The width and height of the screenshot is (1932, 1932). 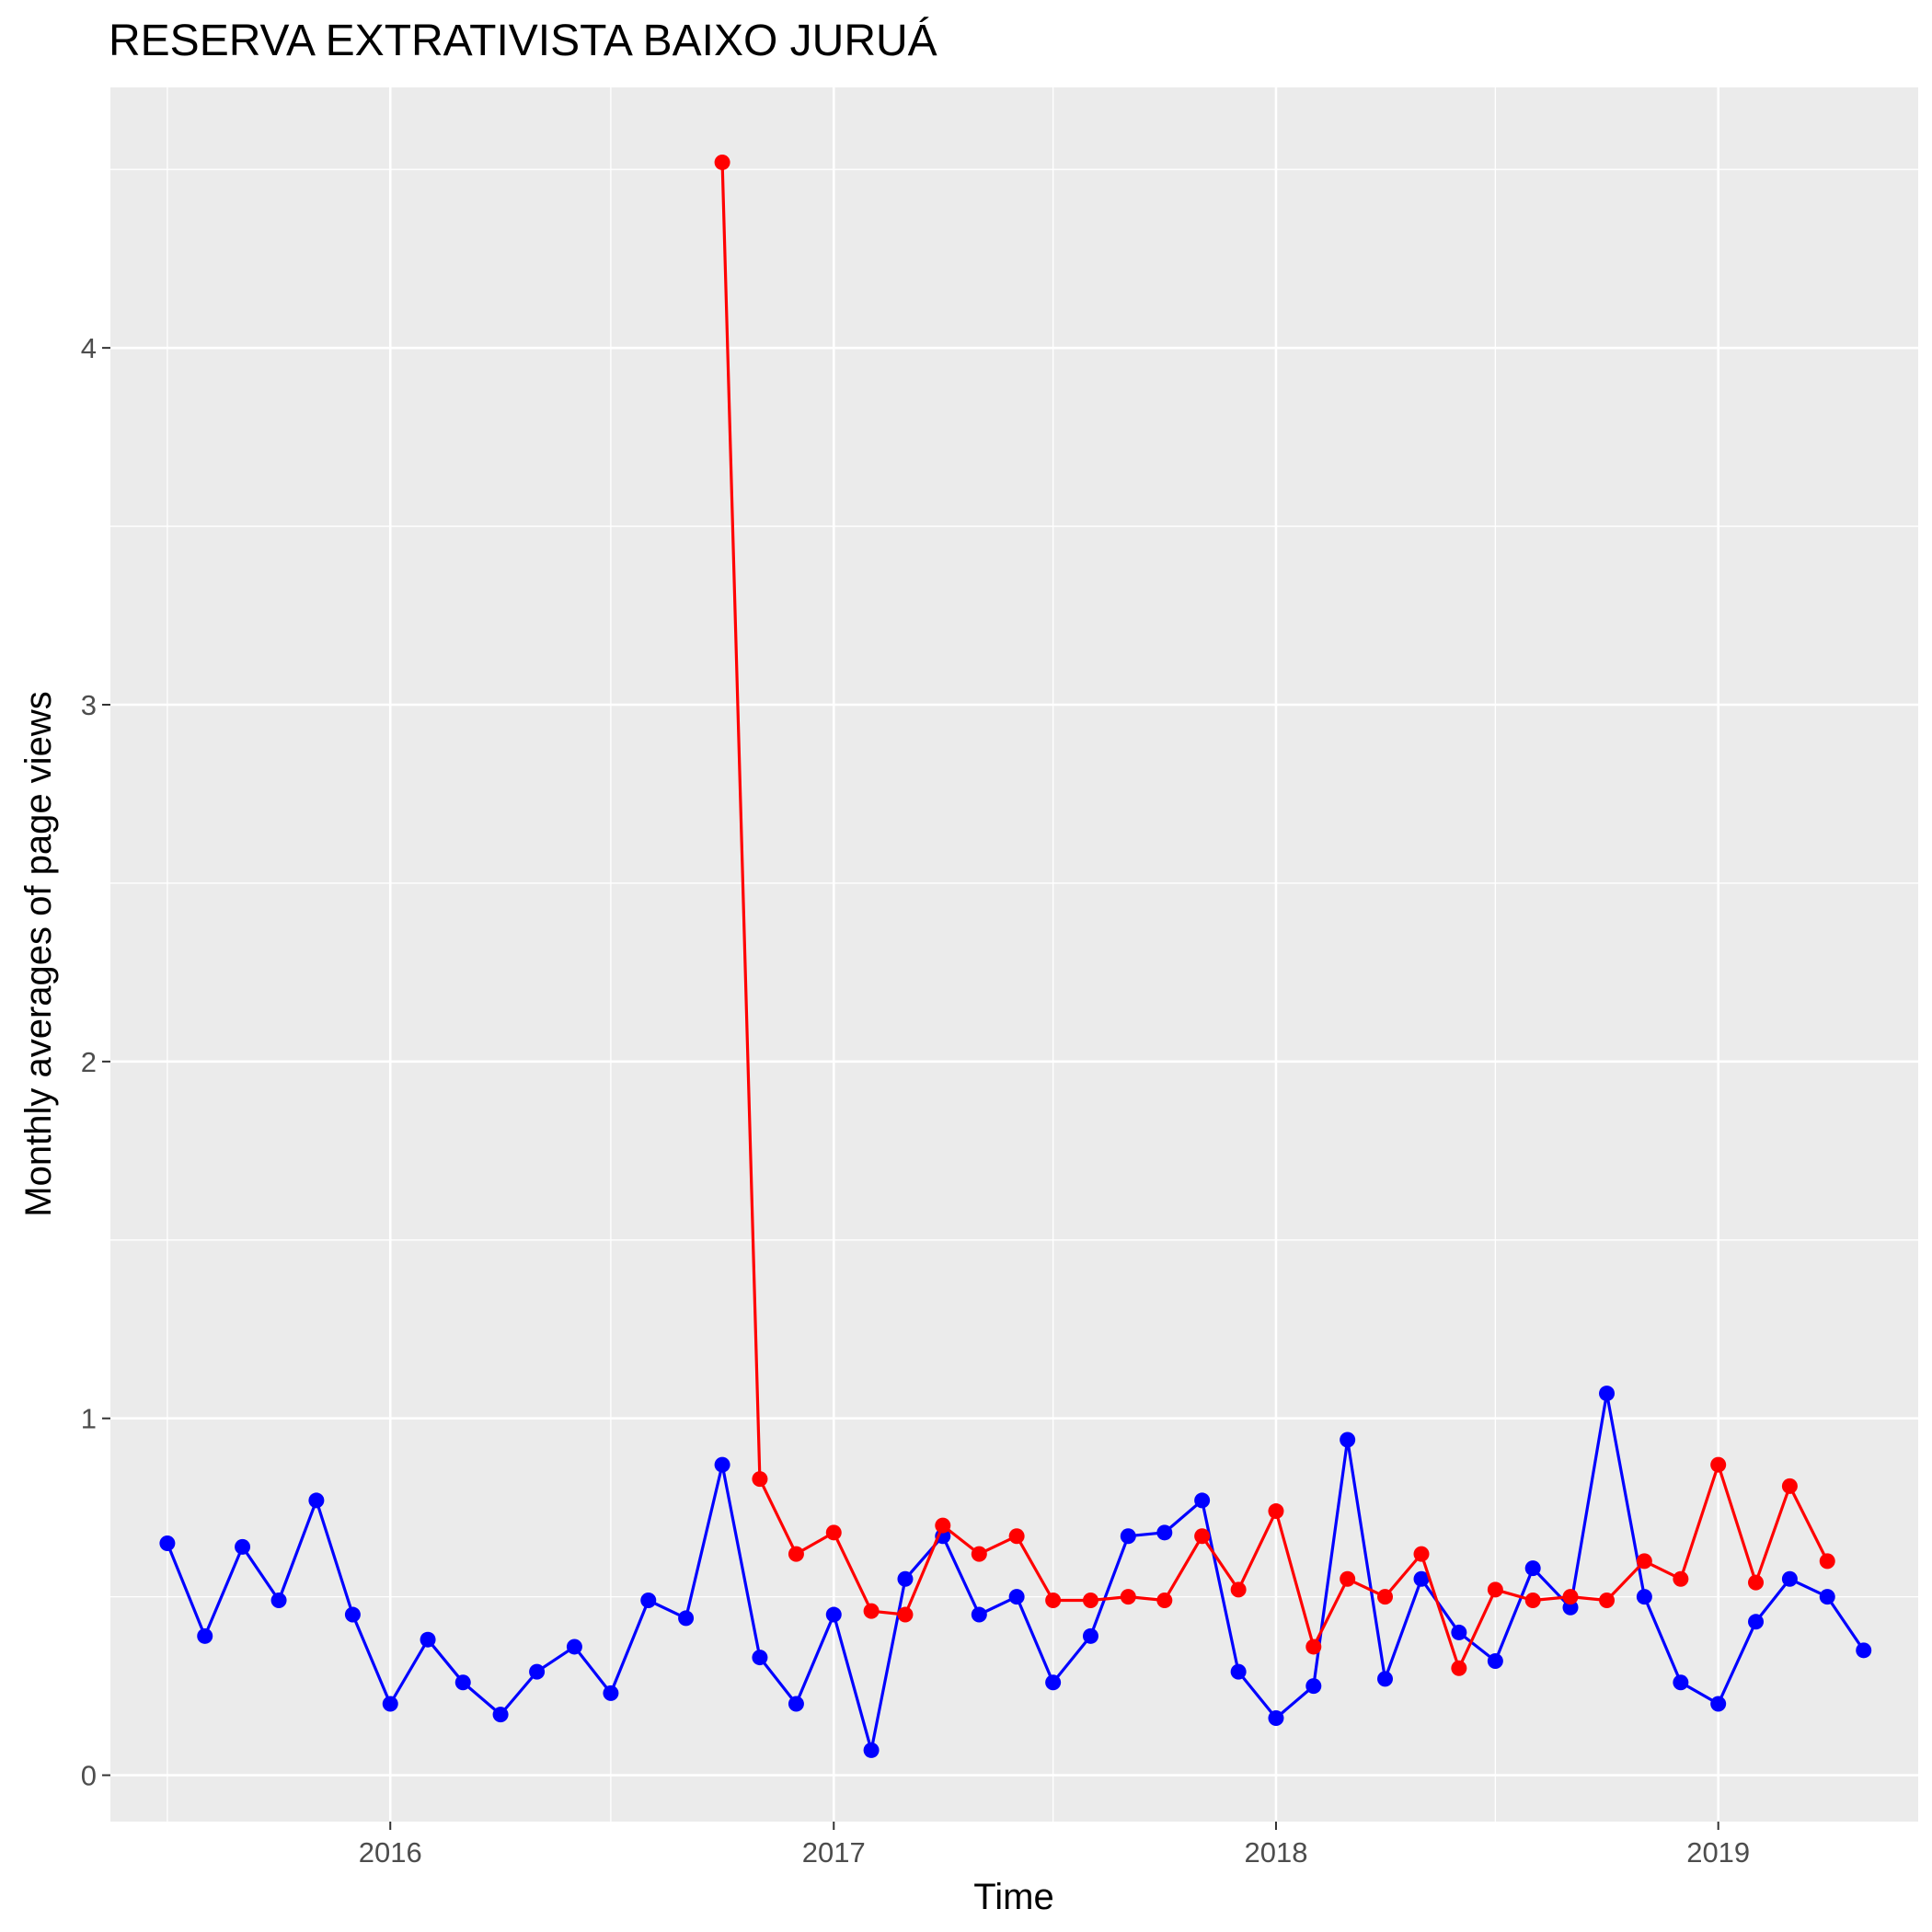 I want to click on x-axis-title: Time, so click(x=1013, y=1897).